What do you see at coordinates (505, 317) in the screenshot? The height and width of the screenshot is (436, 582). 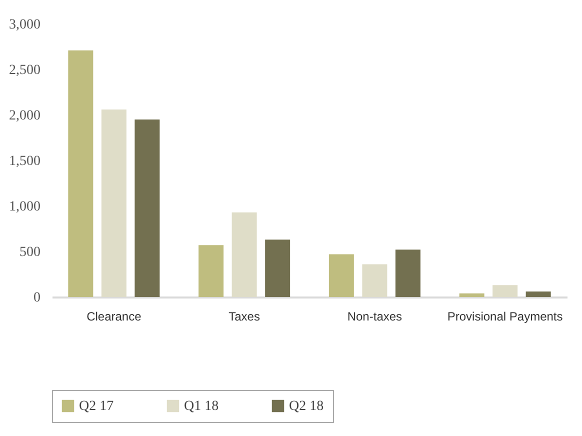 I see `x-tick-label: Provisional Payments` at bounding box center [505, 317].